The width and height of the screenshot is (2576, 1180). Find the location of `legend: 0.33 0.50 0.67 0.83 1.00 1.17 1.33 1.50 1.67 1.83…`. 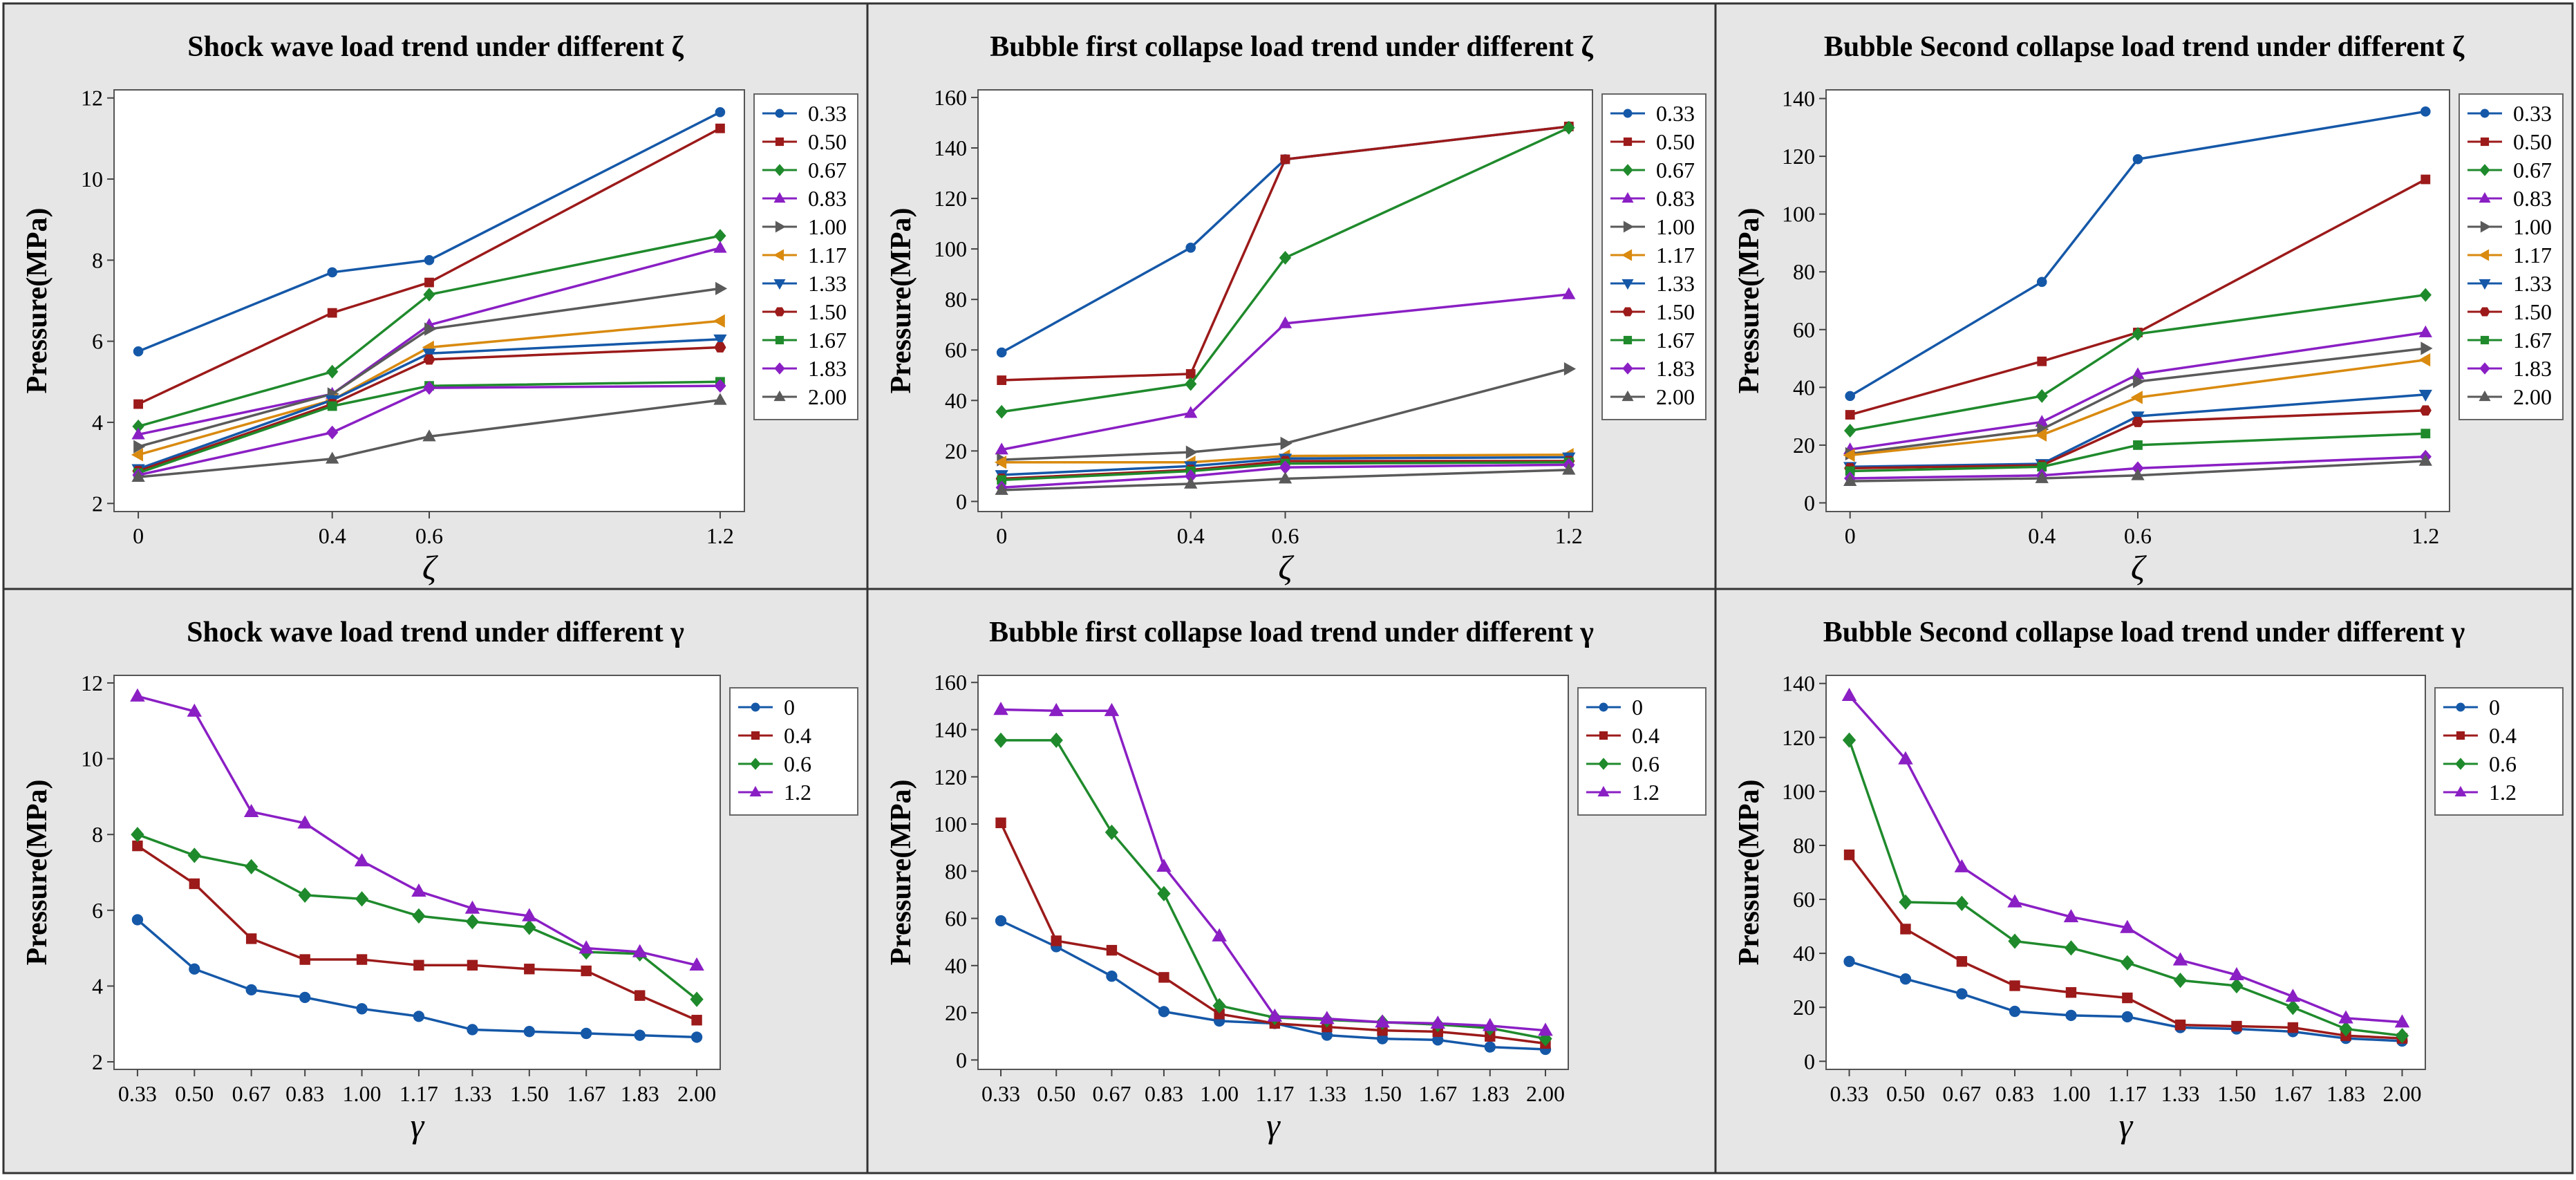

legend: 0.33 0.50 0.67 0.83 1.00 1.17 1.33 1.50 1.67 1.83… is located at coordinates (2511, 256).